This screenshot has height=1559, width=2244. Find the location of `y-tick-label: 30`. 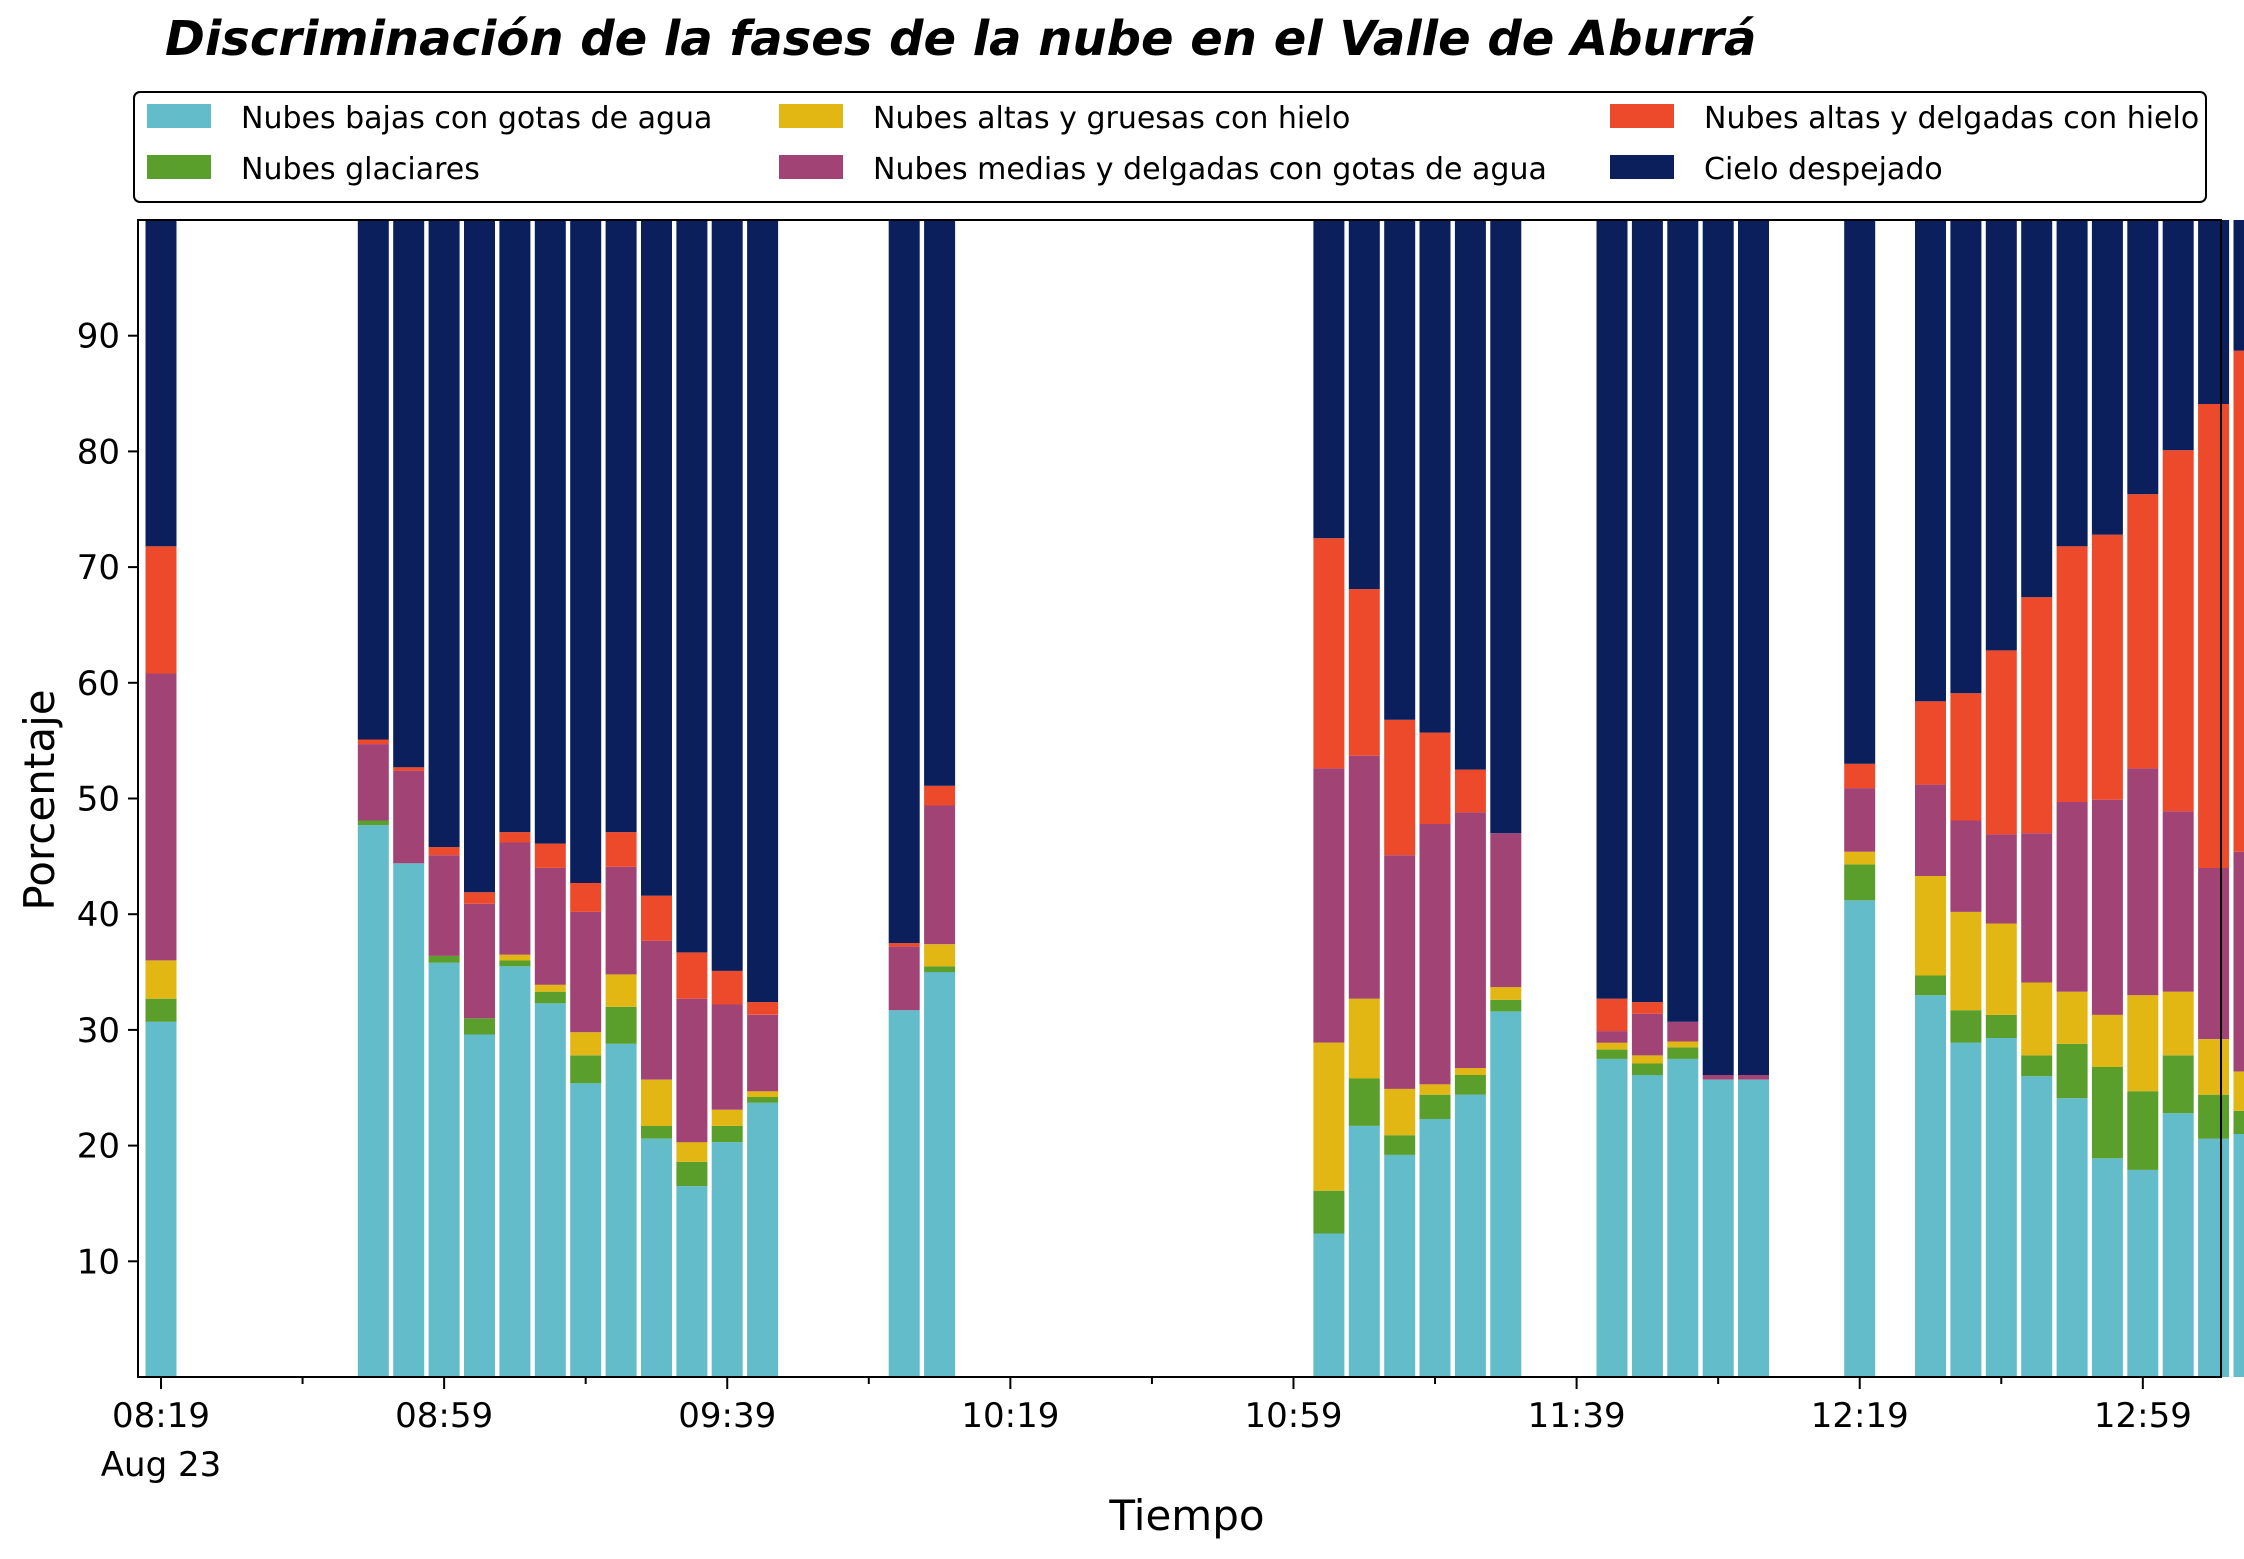

y-tick-label: 30 is located at coordinates (98, 1031).